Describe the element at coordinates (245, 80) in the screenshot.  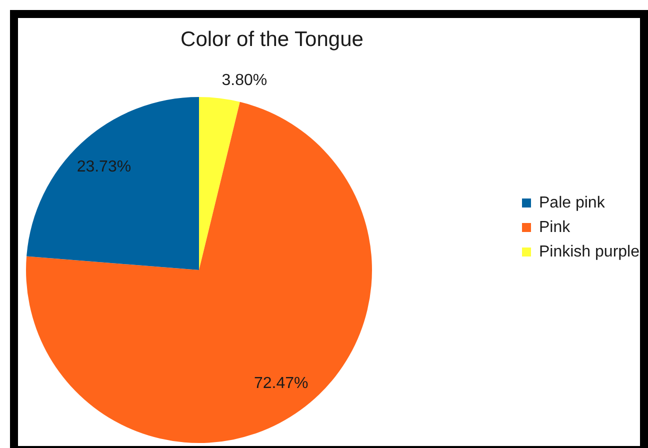
I see `data-label: 3.80%` at that location.